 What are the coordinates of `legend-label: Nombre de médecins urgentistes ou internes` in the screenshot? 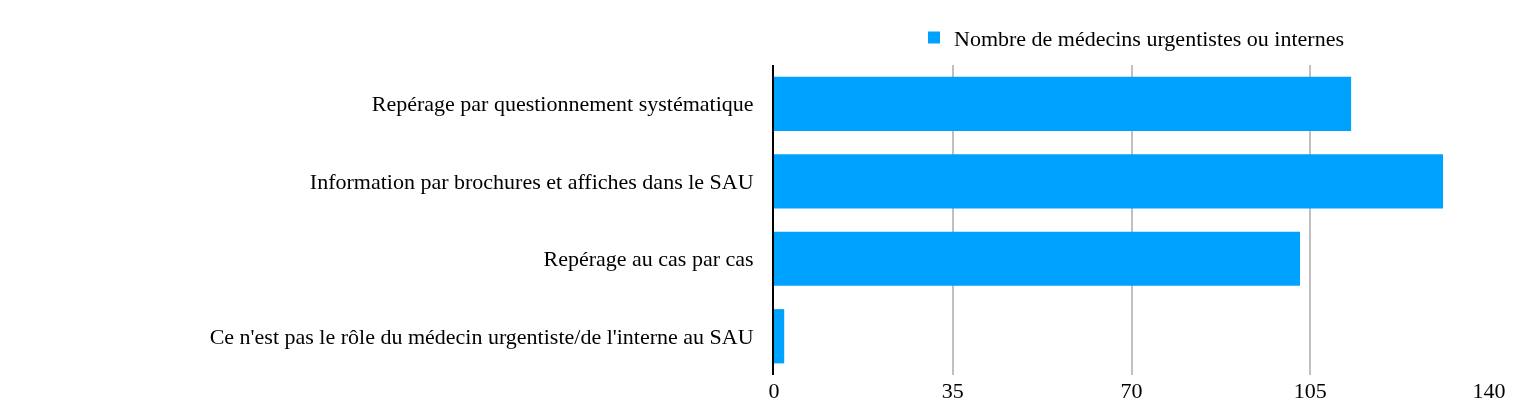 It's located at (1149, 39).